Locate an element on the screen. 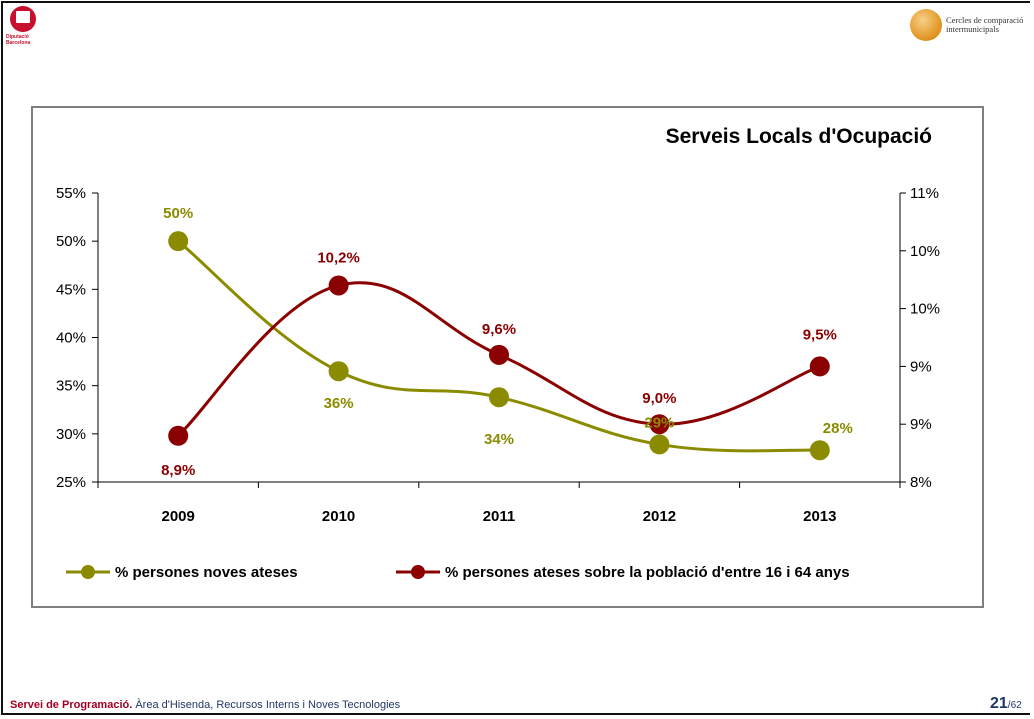  x-tick-label: 2013 is located at coordinates (819, 516).